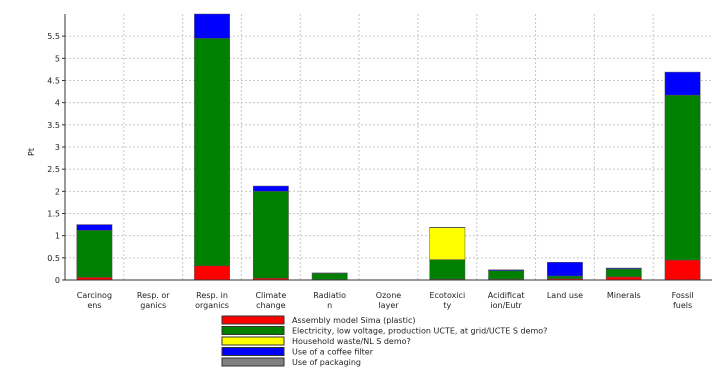  I want to click on x-category-label: Resp. in, so click(212, 295).